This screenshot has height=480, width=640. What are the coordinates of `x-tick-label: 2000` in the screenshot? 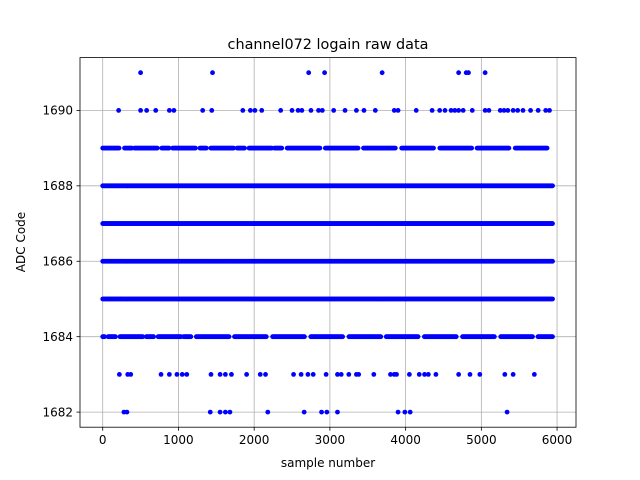 It's located at (254, 440).